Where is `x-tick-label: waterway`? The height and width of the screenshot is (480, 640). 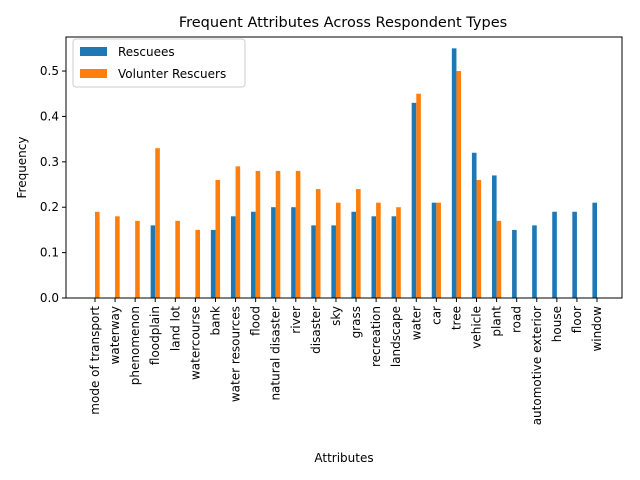 x-tick-label: waterway is located at coordinates (115, 335).